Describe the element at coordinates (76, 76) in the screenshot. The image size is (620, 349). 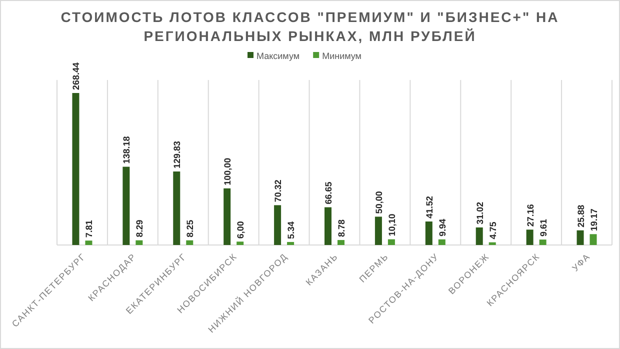
I see `data-label: 268.44` at that location.